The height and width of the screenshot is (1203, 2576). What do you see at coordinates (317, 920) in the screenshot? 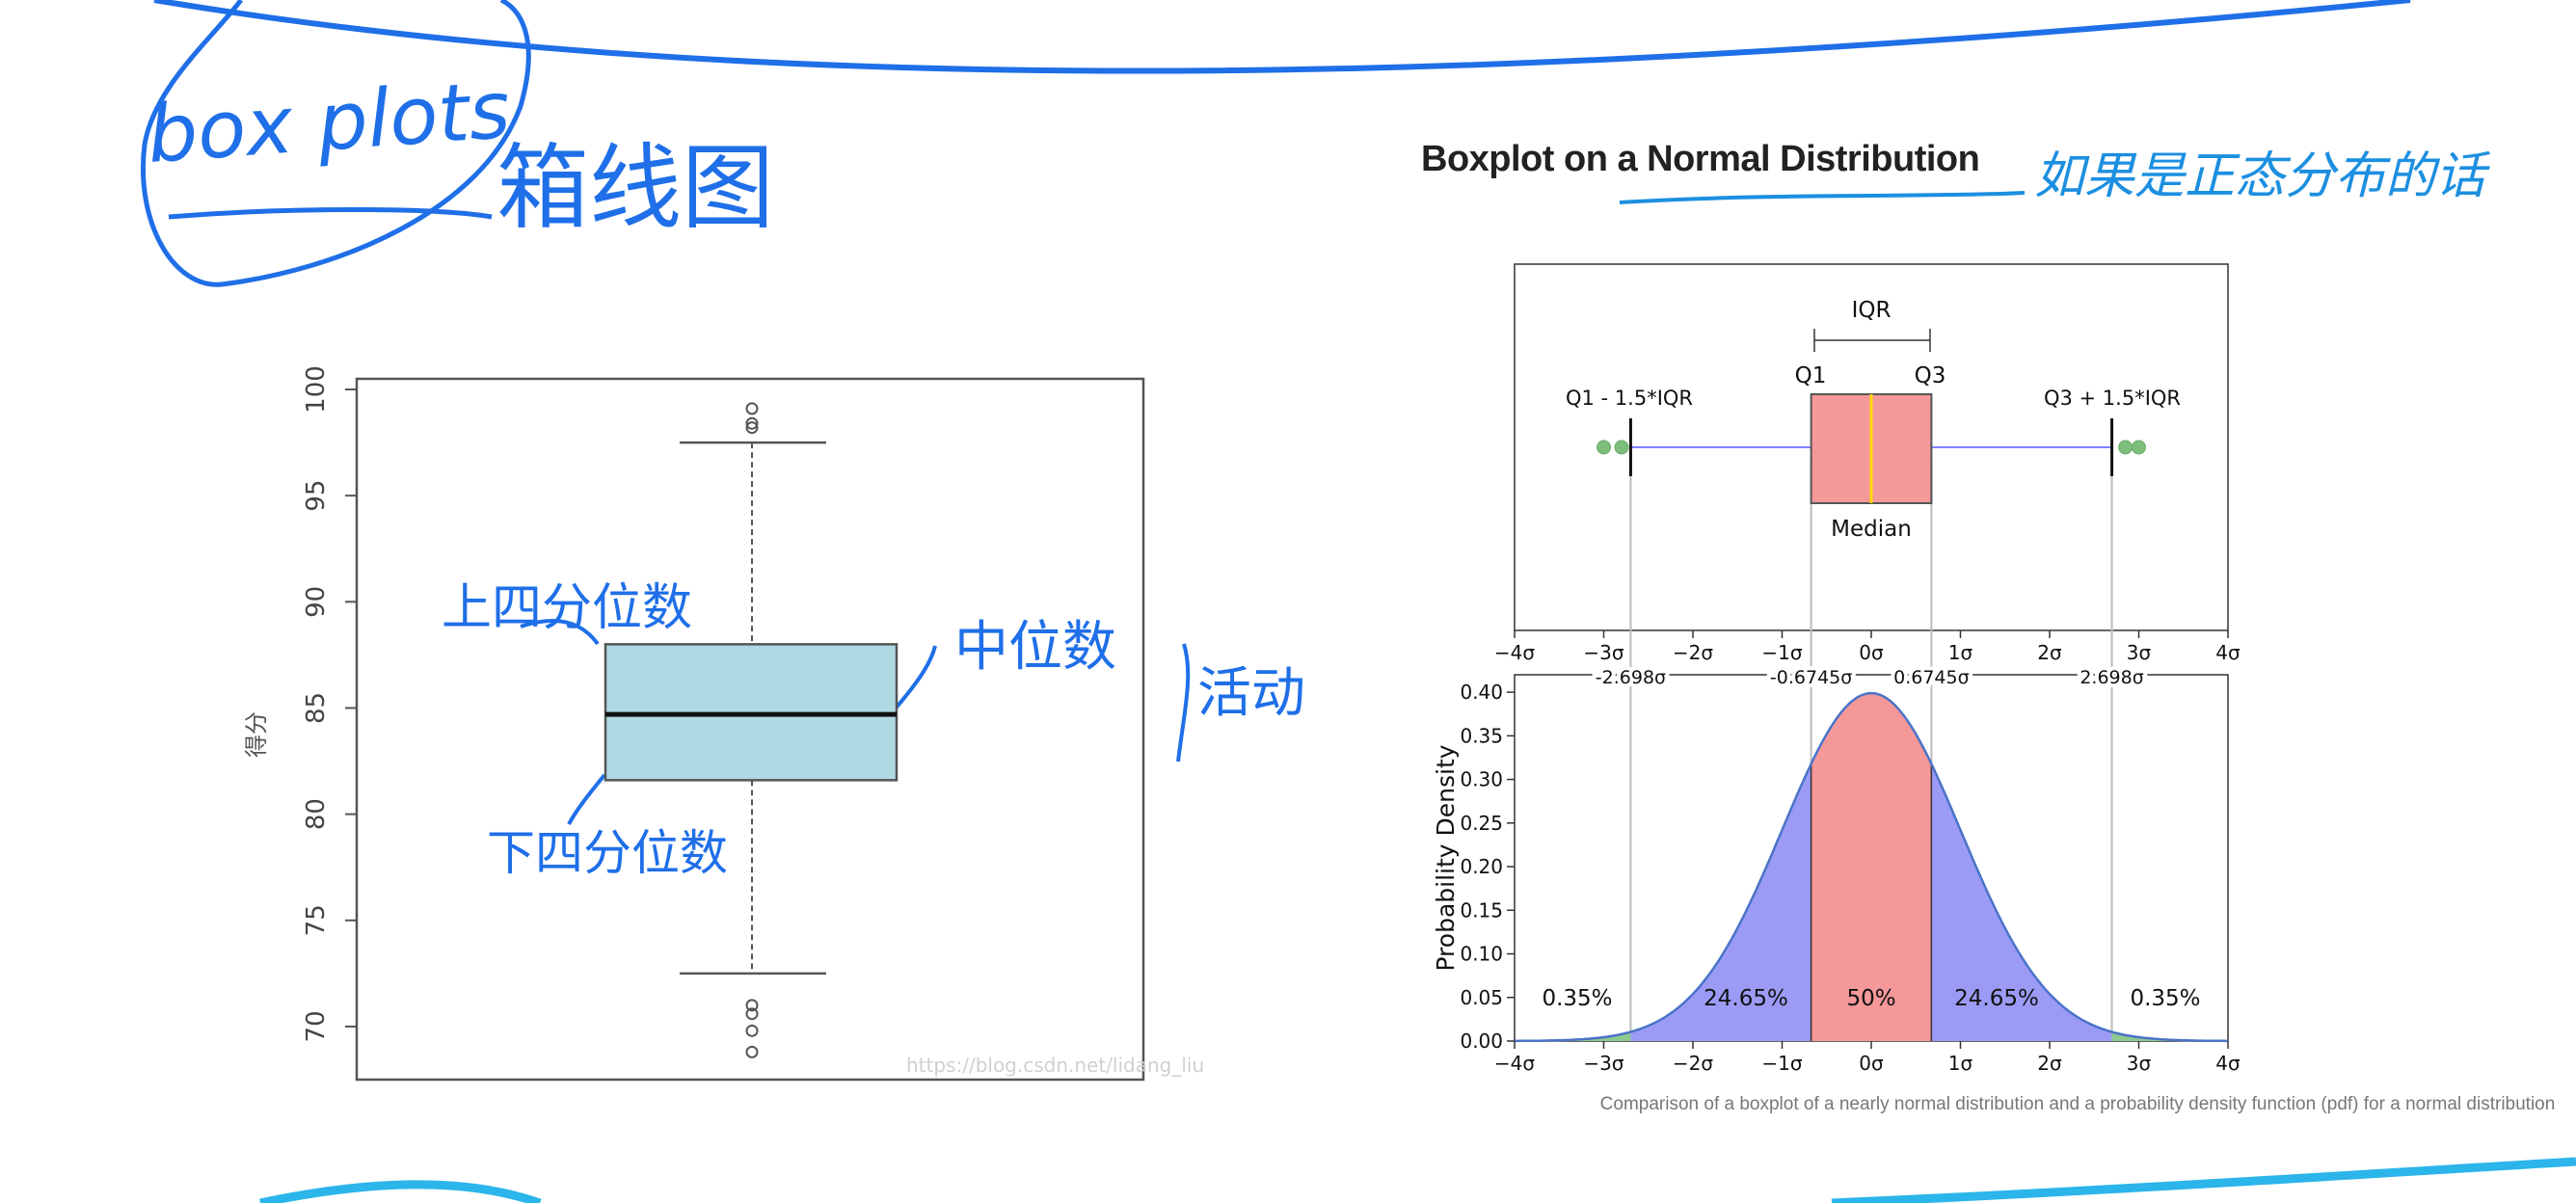
I see `left-y-tick-label: 75` at bounding box center [317, 920].